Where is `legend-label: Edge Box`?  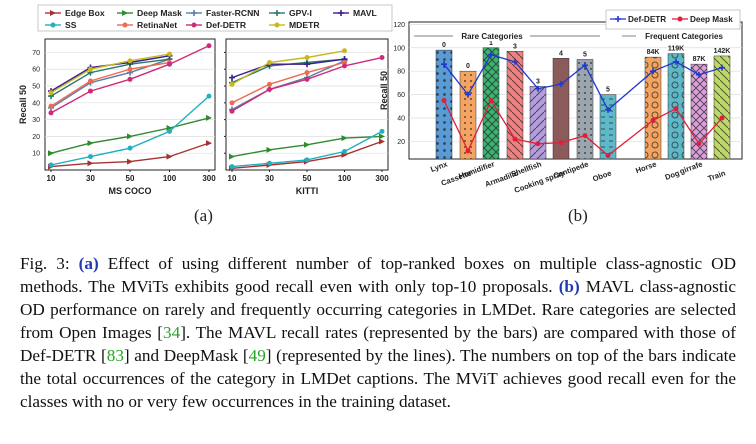
legend-label: Edge Box is located at coordinates (85, 13).